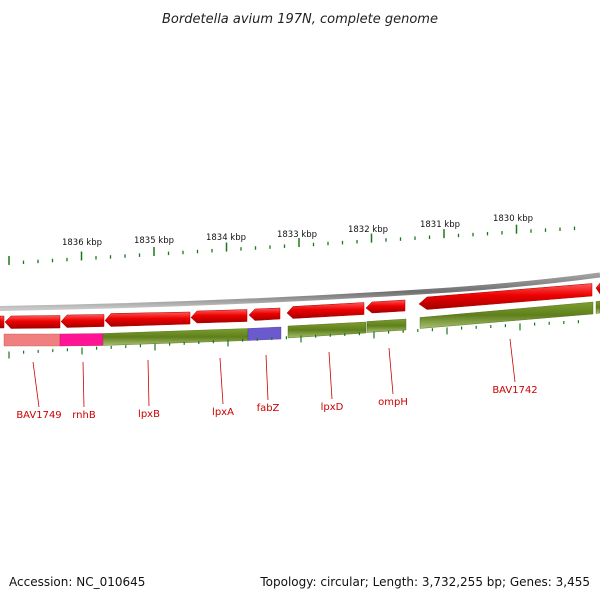 The image size is (600, 600). I want to click on lower-ticks, so click(294, 339).